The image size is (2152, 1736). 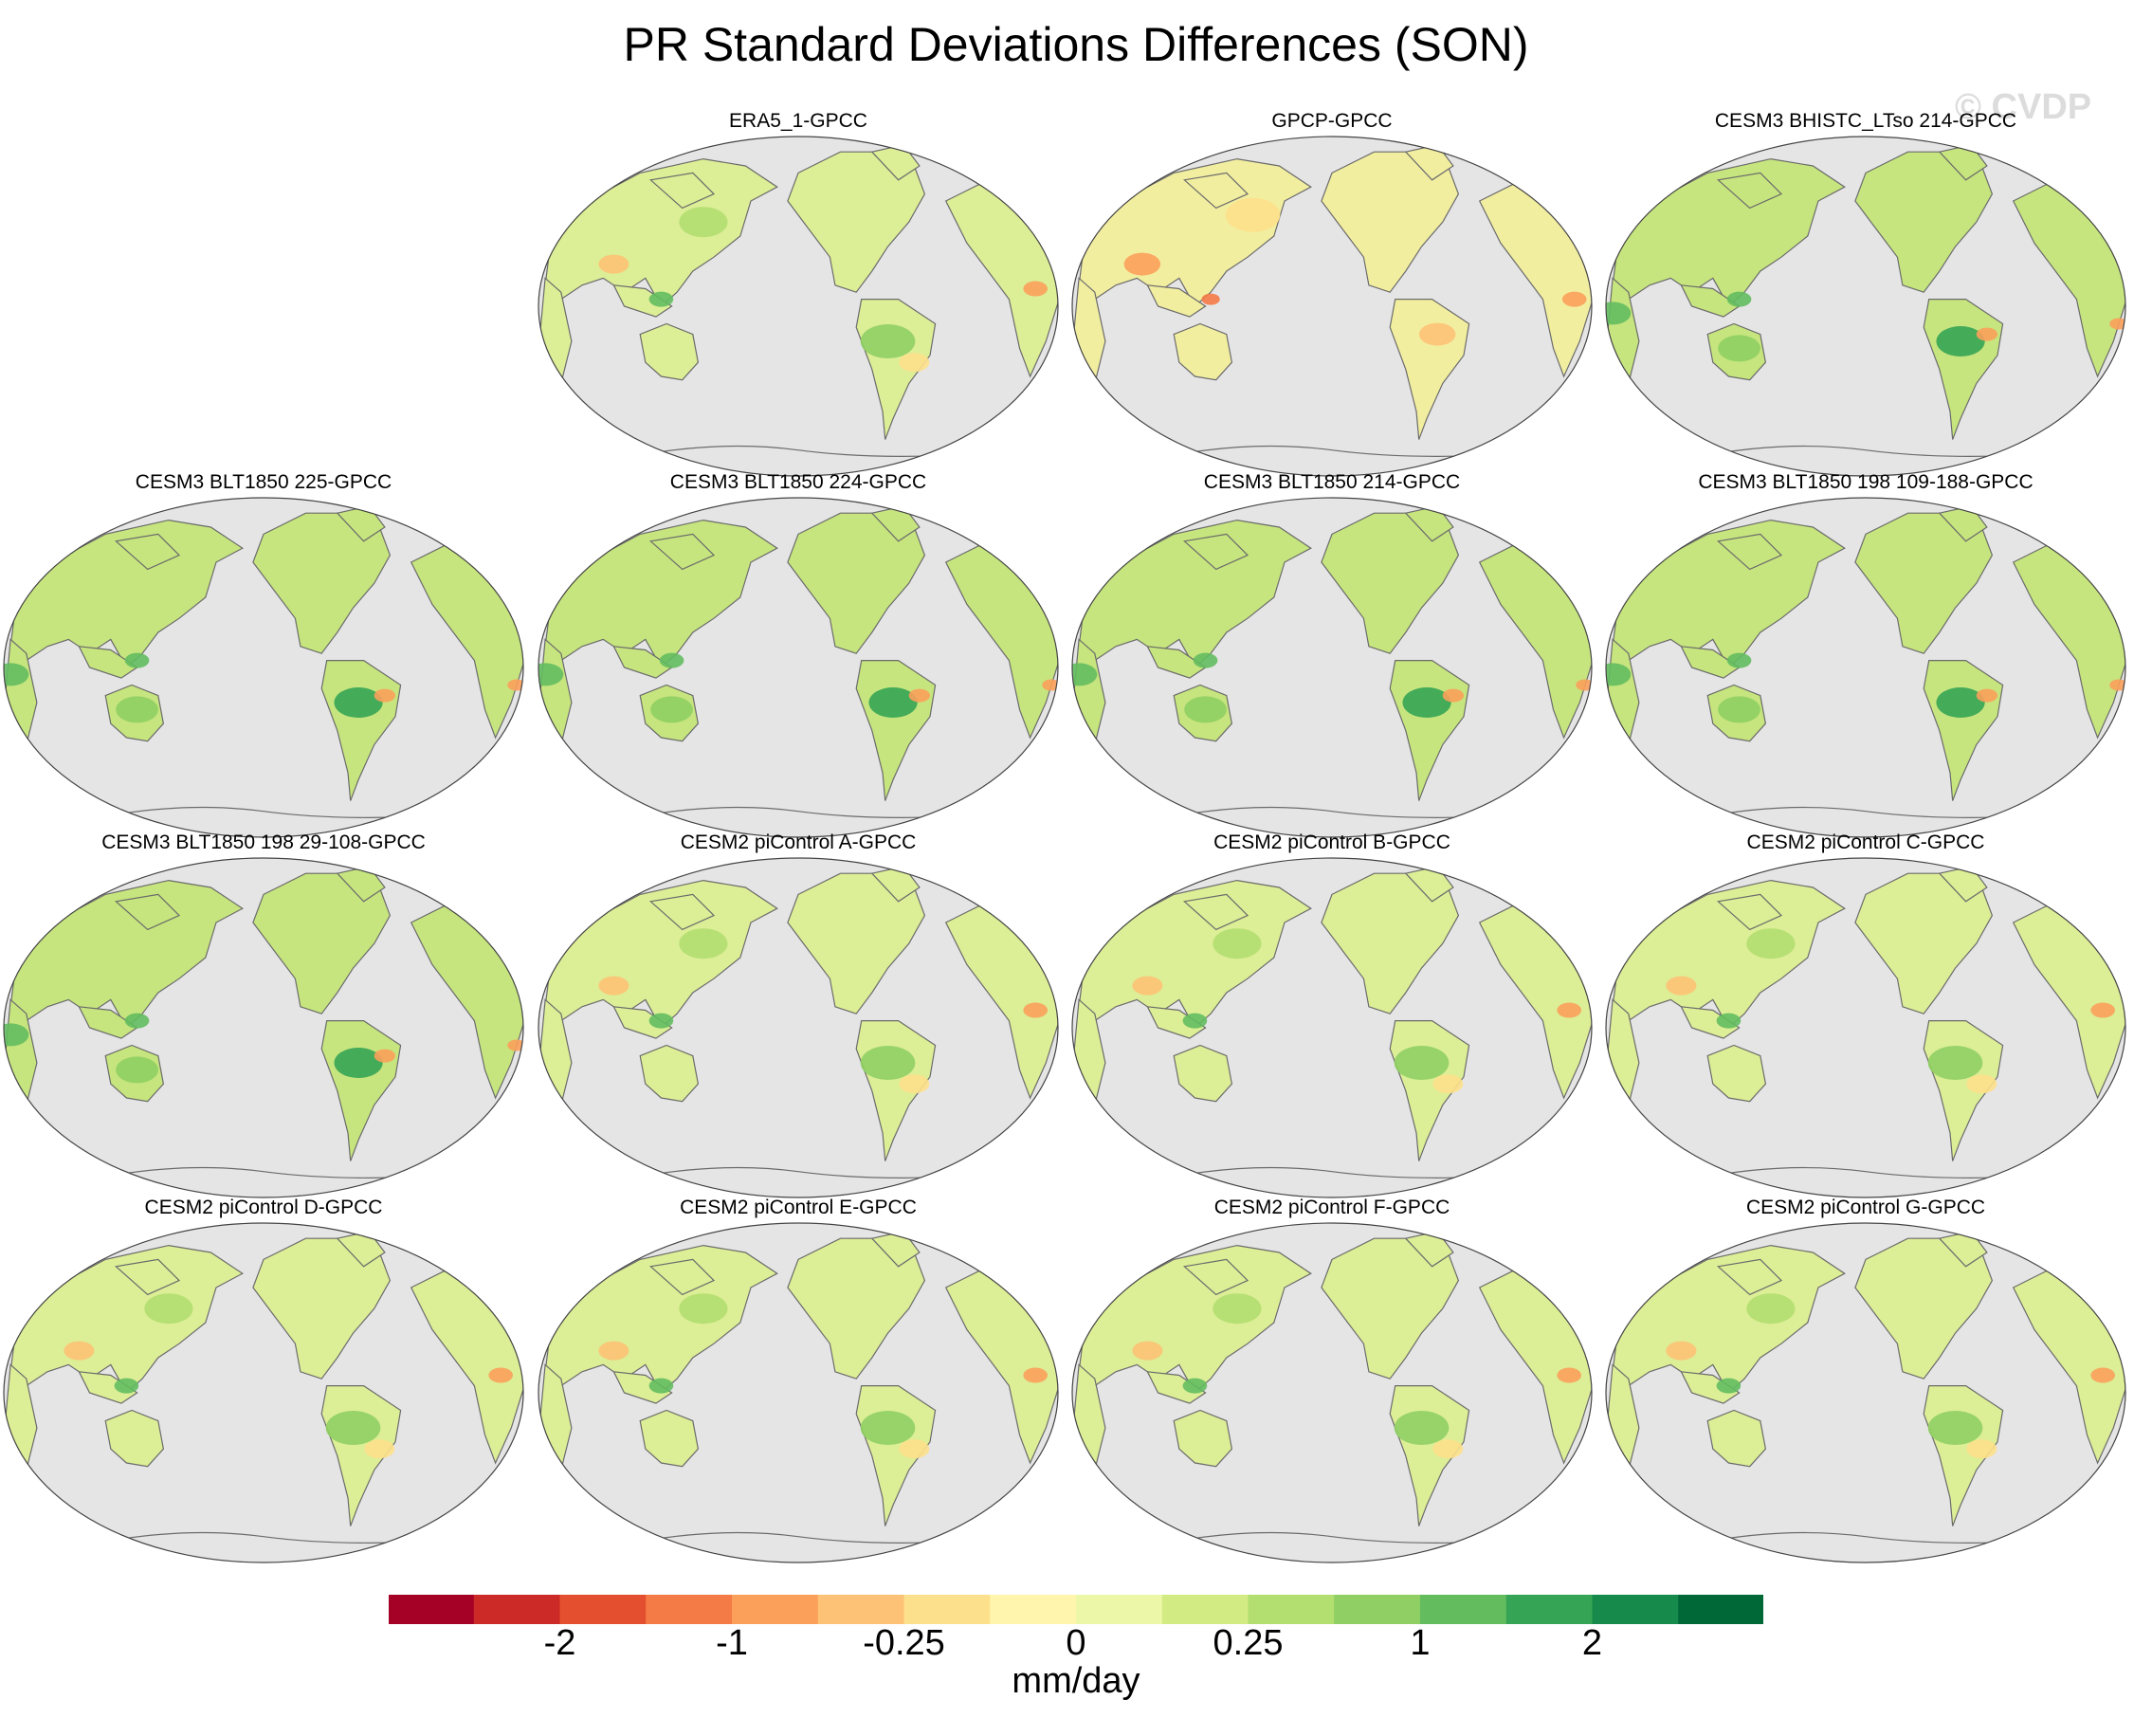 I want to click on map-panel: CESM3 BLT1850 225-GPCC, so click(x=264, y=660).